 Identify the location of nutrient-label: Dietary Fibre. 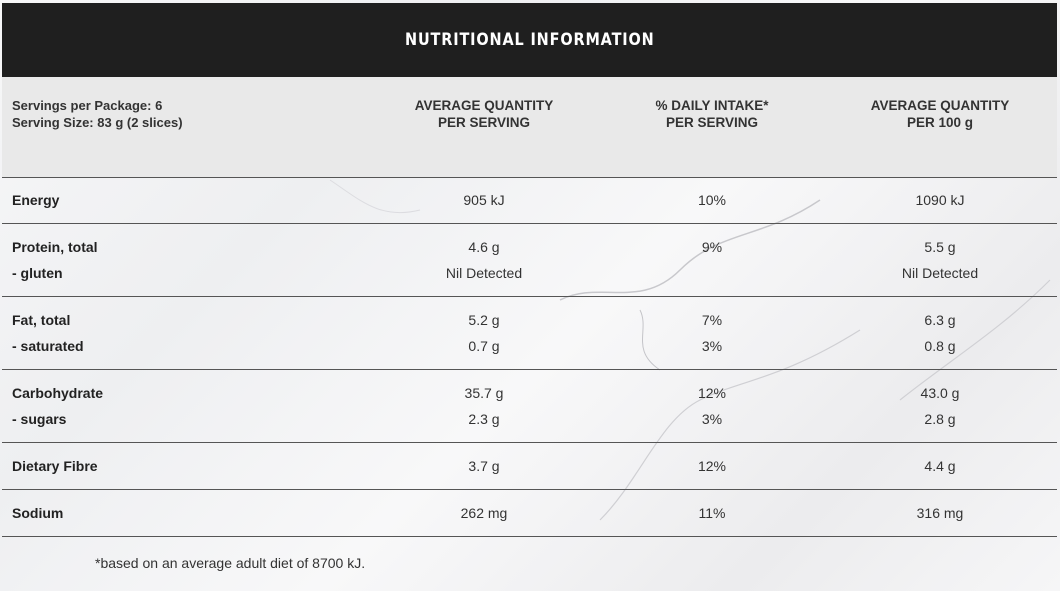
(55, 466).